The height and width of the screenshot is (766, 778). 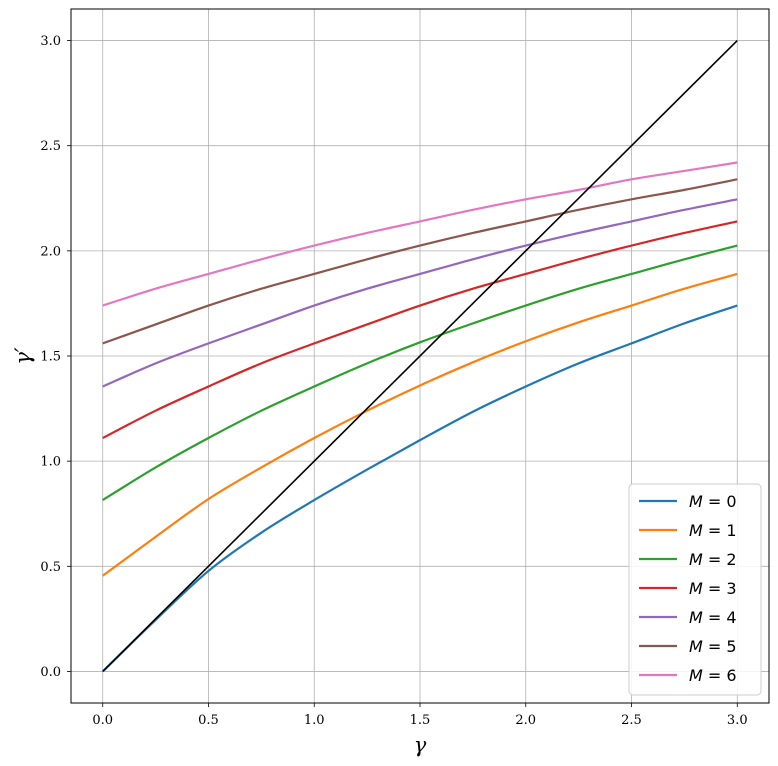 What do you see at coordinates (631, 720) in the screenshot?
I see `x-tick-label: 2.5` at bounding box center [631, 720].